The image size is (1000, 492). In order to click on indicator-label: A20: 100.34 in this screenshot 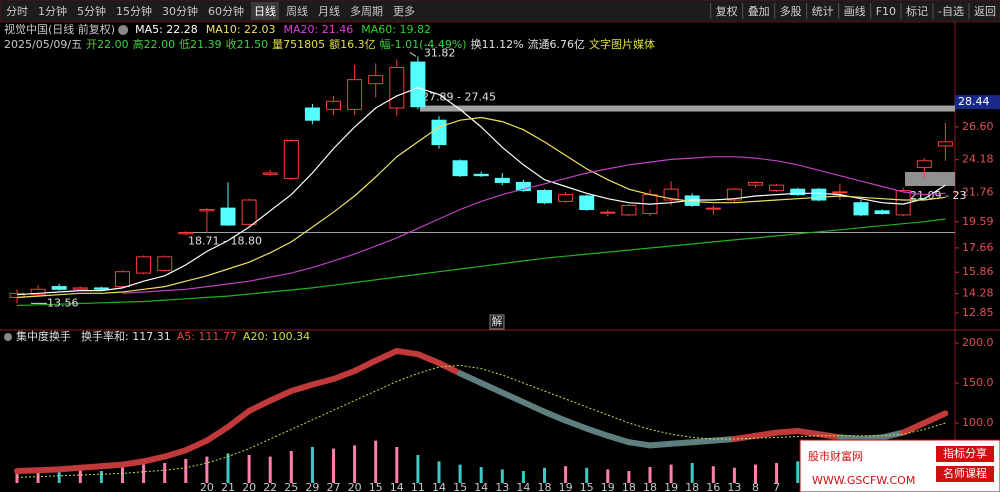, I will do `click(276, 336)`.